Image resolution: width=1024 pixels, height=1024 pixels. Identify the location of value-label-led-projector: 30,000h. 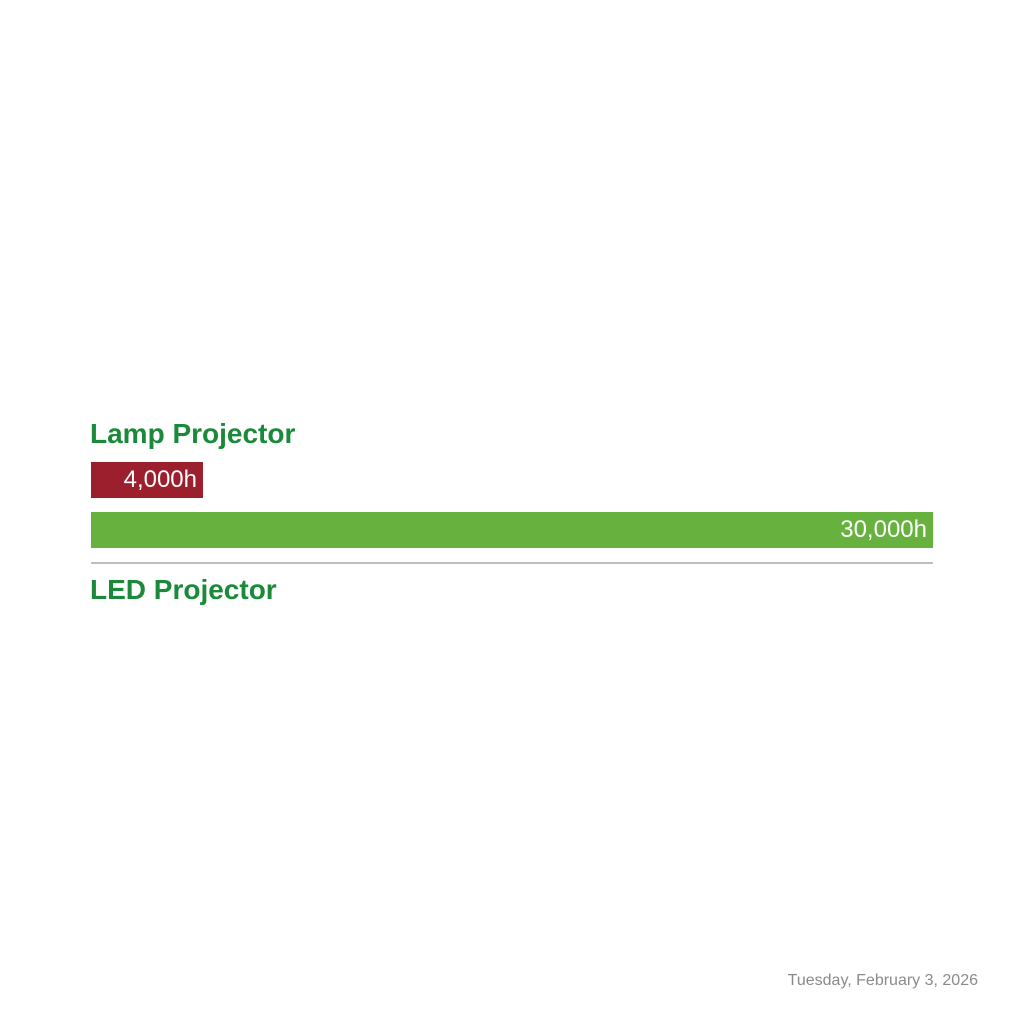
(883, 529).